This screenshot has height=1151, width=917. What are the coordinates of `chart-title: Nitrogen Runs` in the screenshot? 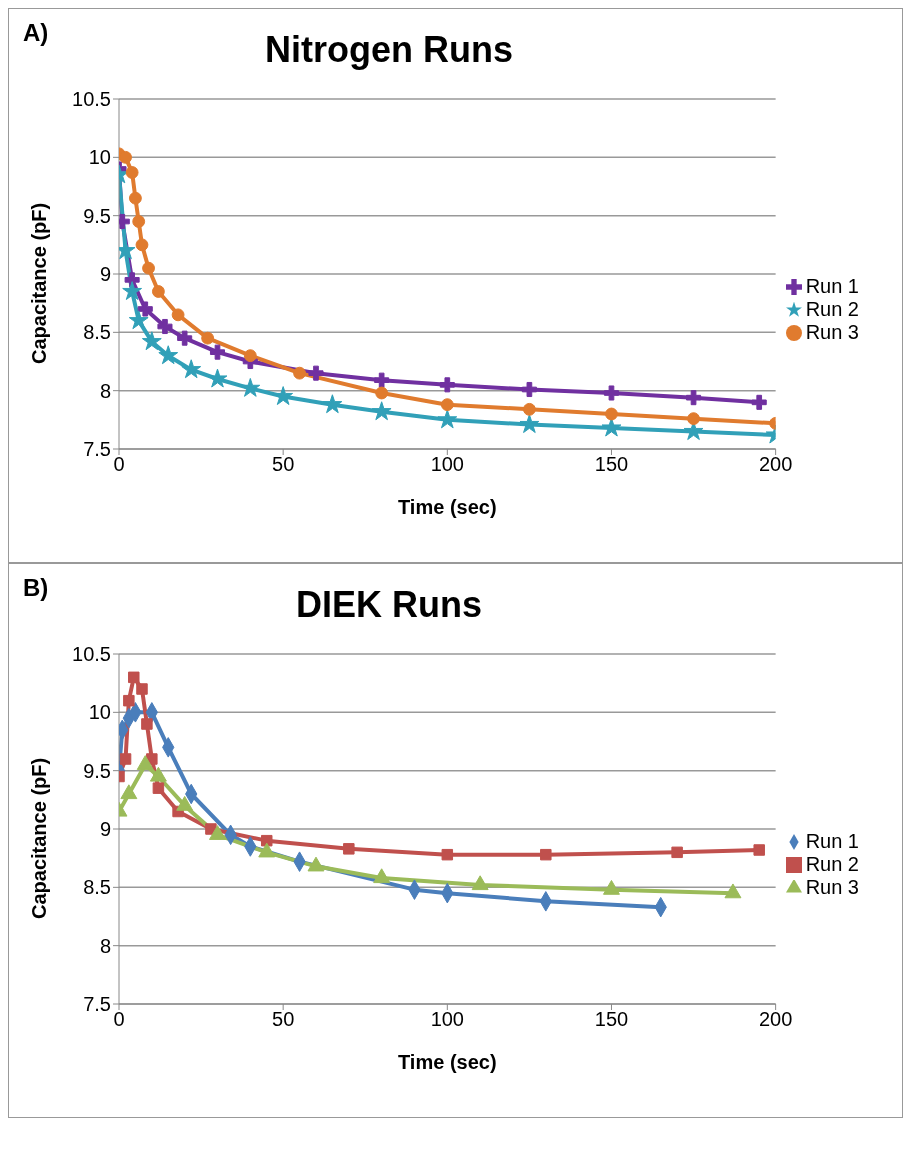 It's located at (389, 49).